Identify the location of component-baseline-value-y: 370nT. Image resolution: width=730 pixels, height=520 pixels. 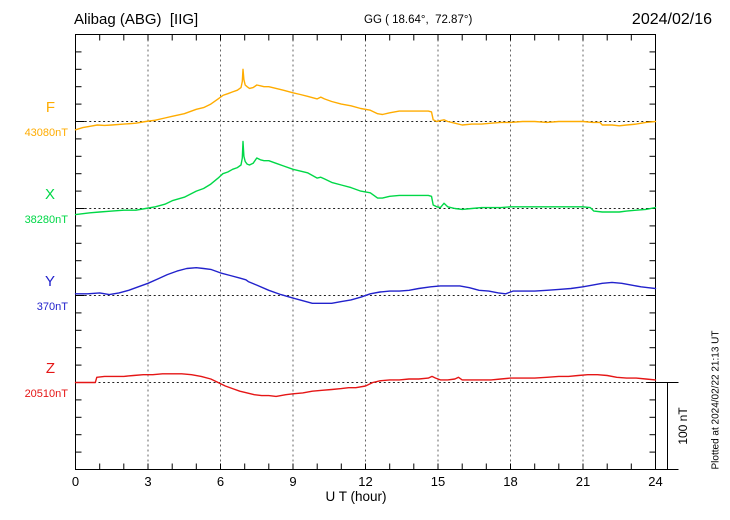
(52, 306).